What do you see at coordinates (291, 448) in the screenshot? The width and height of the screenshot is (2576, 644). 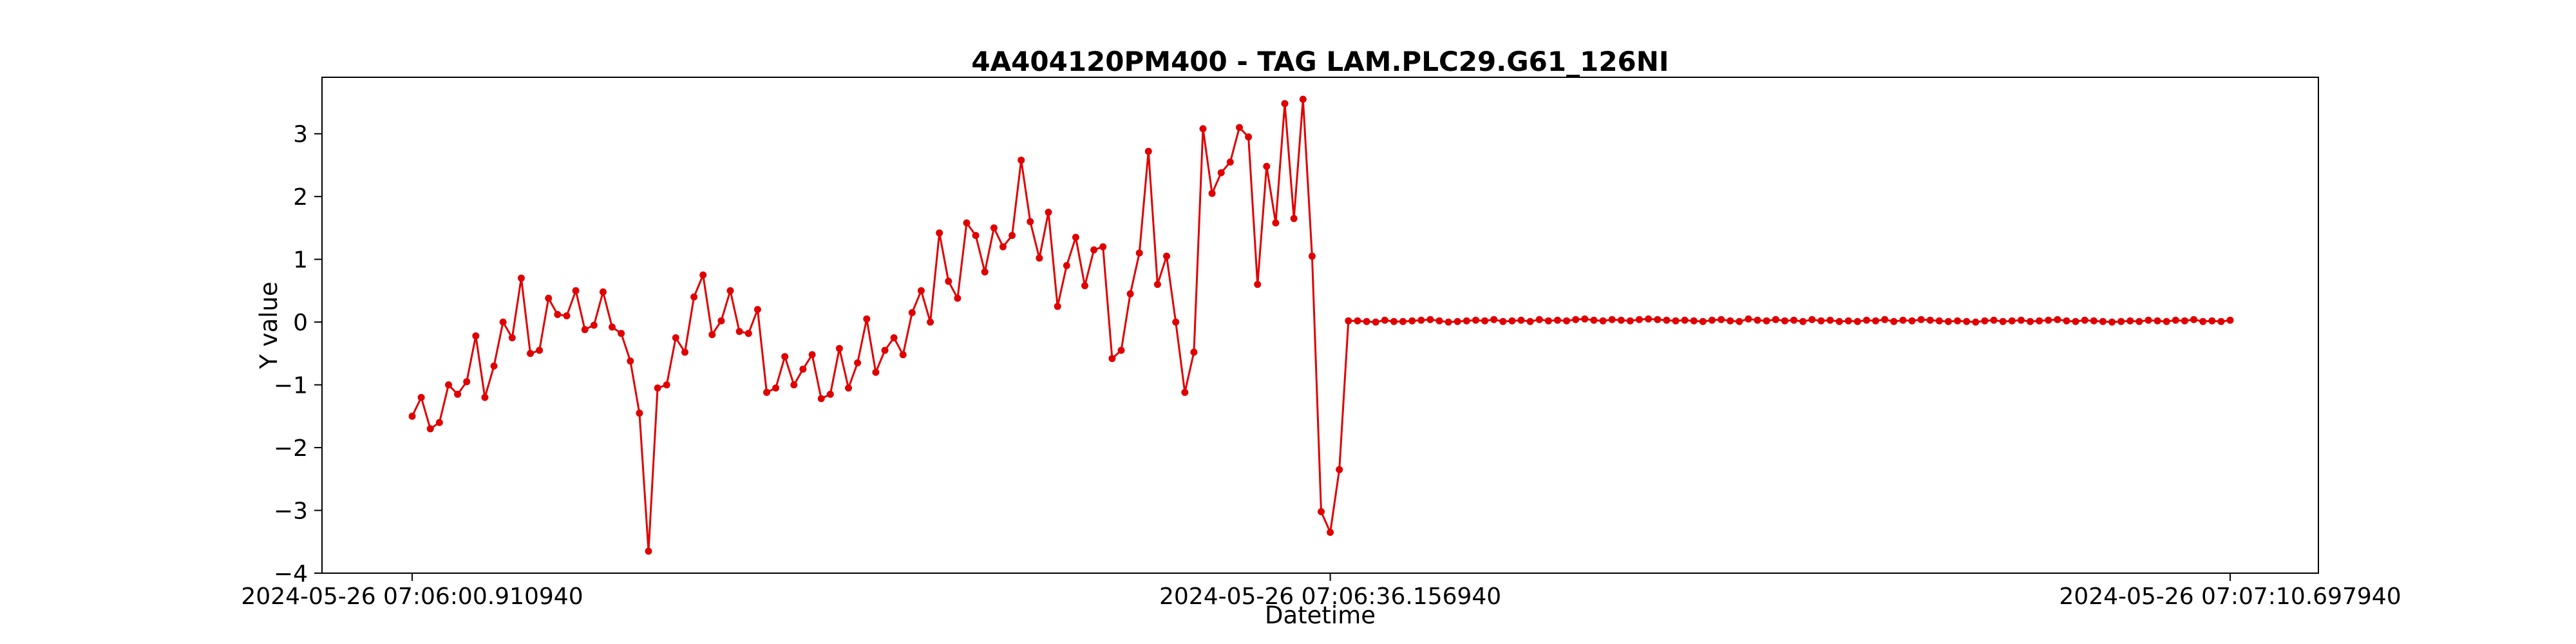 I see `y-tick-label: −2` at bounding box center [291, 448].